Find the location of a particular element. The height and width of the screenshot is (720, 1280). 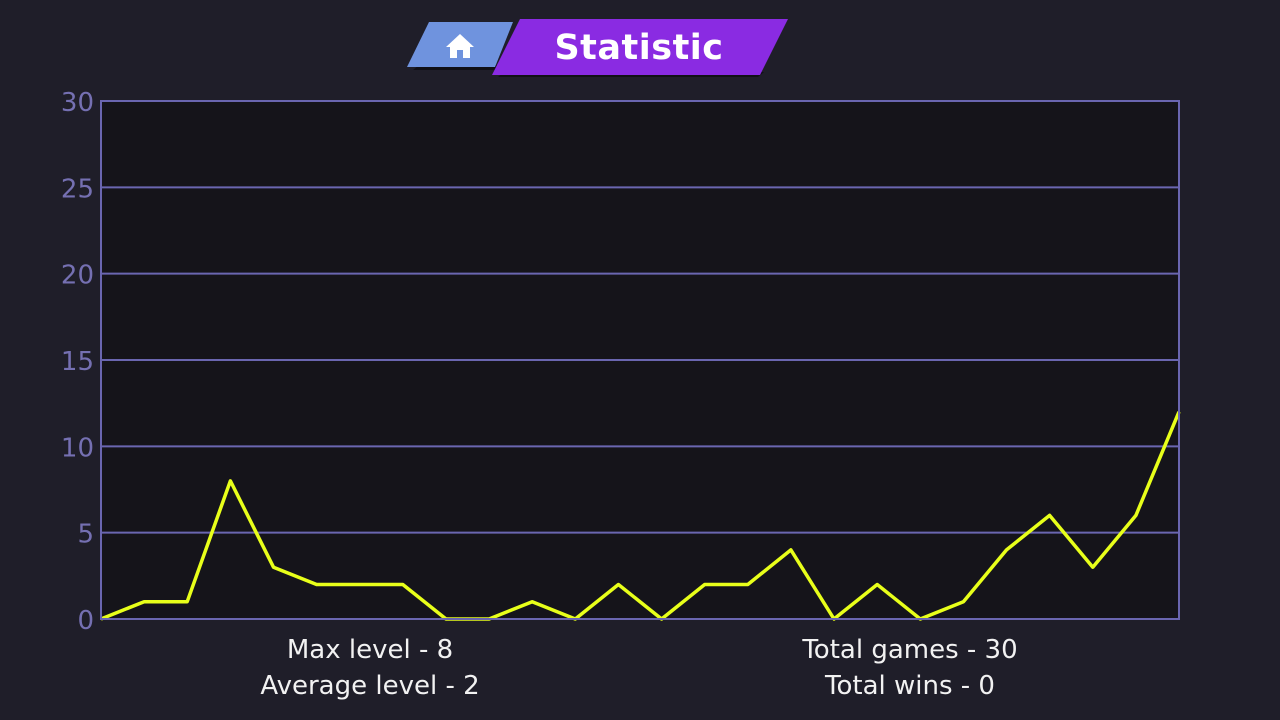

y-tick-label: 20 is located at coordinates (77, 276).